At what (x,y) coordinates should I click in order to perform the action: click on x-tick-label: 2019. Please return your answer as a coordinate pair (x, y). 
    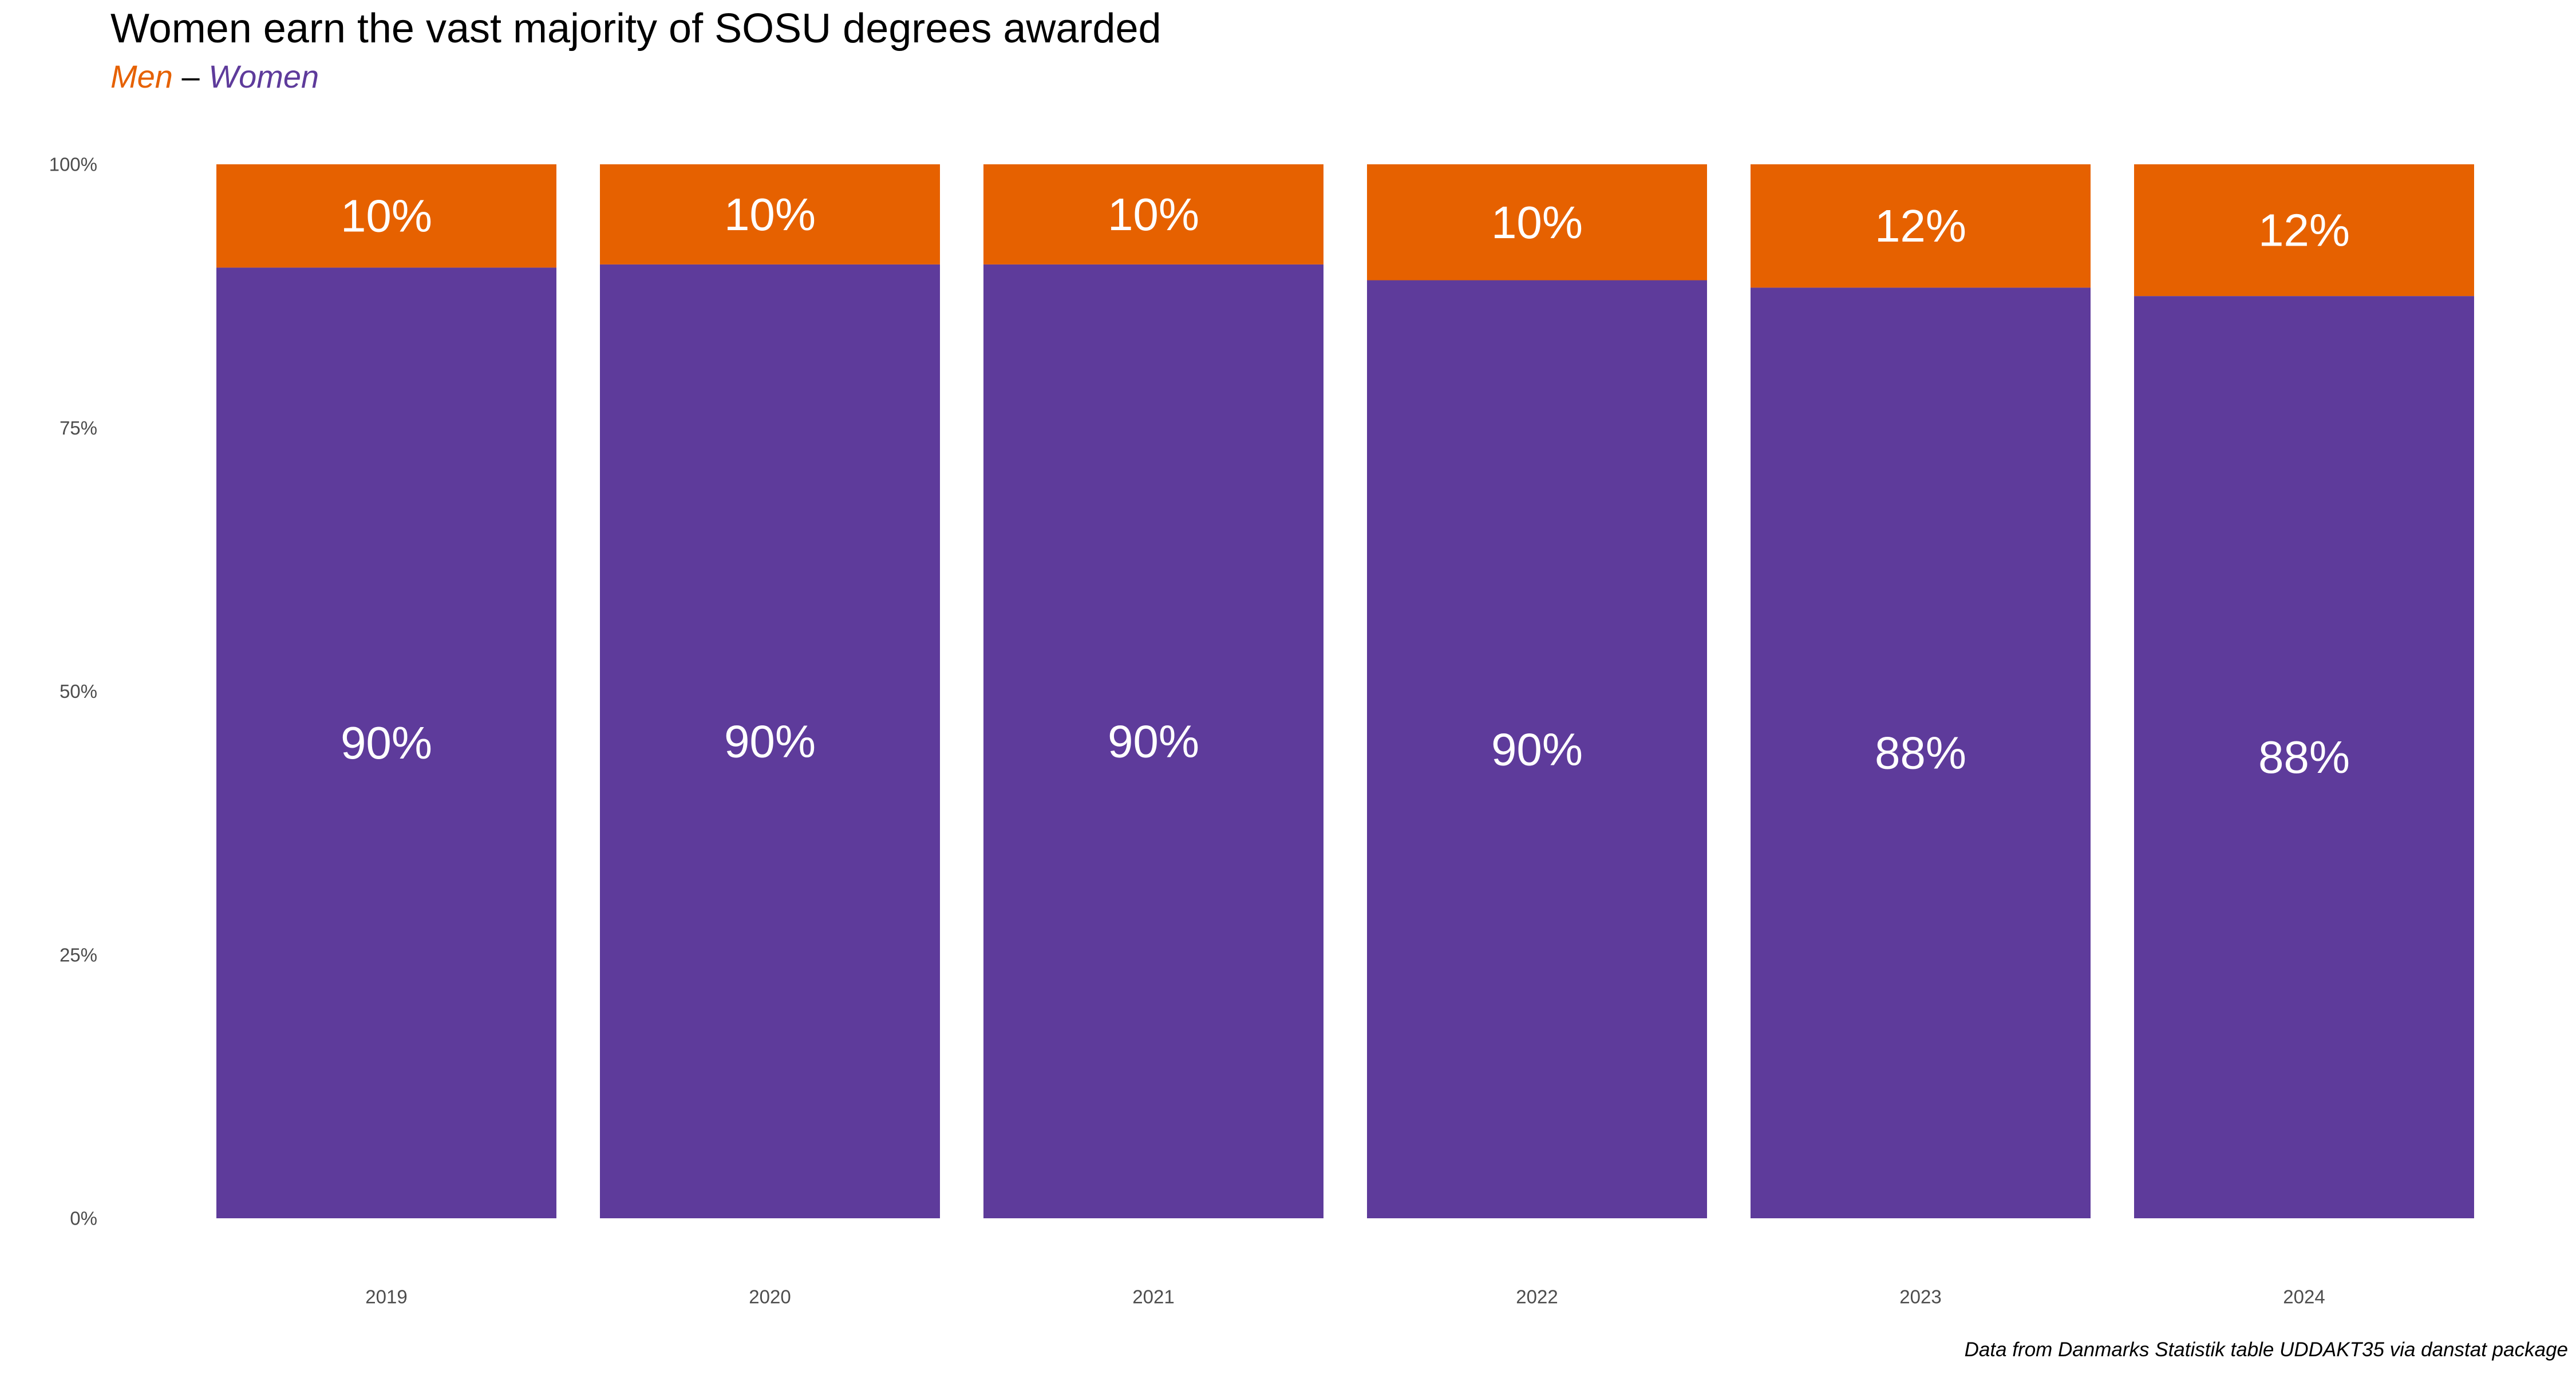
    Looking at the image, I should click on (386, 1297).